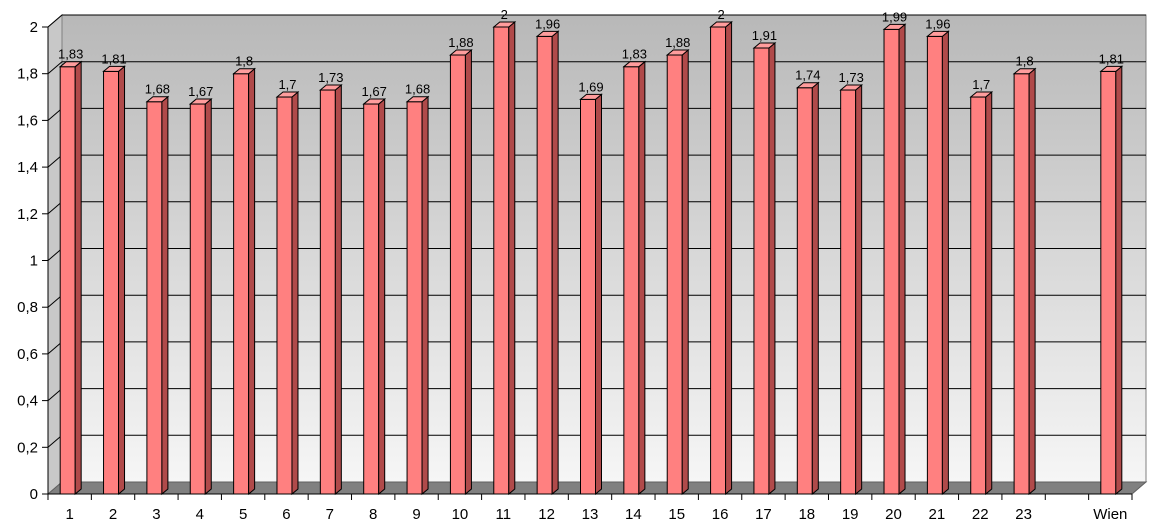 This screenshot has width=1158, height=529. What do you see at coordinates (374, 91) in the screenshot?
I see `data-label: 1,67` at bounding box center [374, 91].